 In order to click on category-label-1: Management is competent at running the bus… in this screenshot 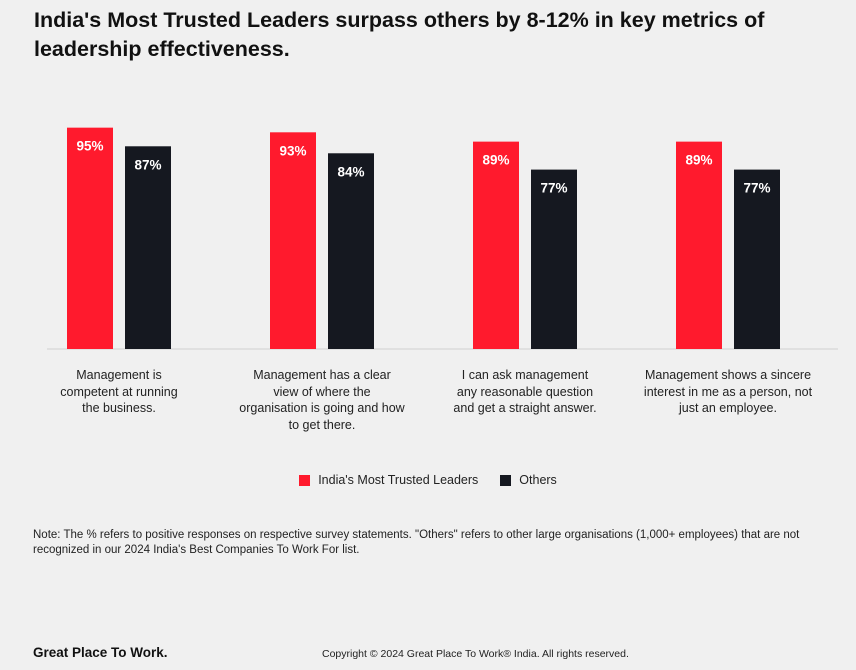, I will do `click(119, 392)`.